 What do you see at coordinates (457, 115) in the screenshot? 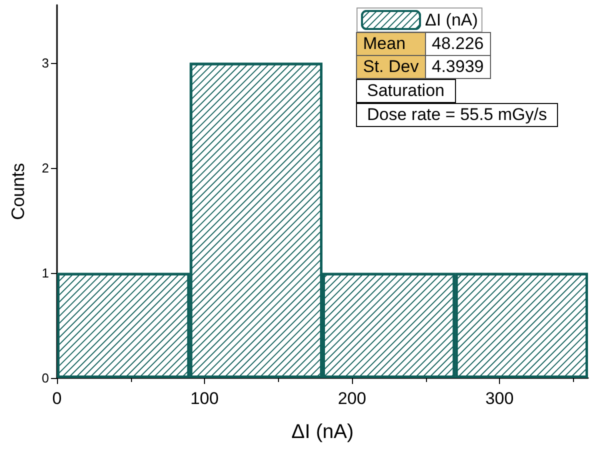
I see `annotation: Dose rate = 55.5 mGy/s` at bounding box center [457, 115].